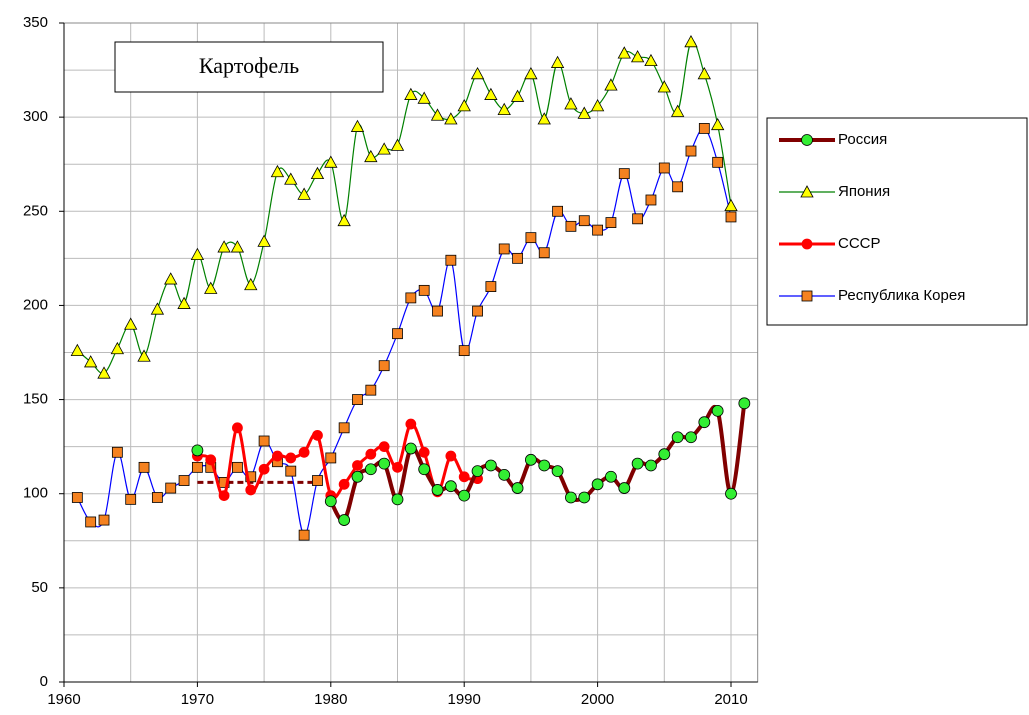 The height and width of the screenshot is (715, 1029). I want to click on y-tick-label: 300, so click(35, 116).